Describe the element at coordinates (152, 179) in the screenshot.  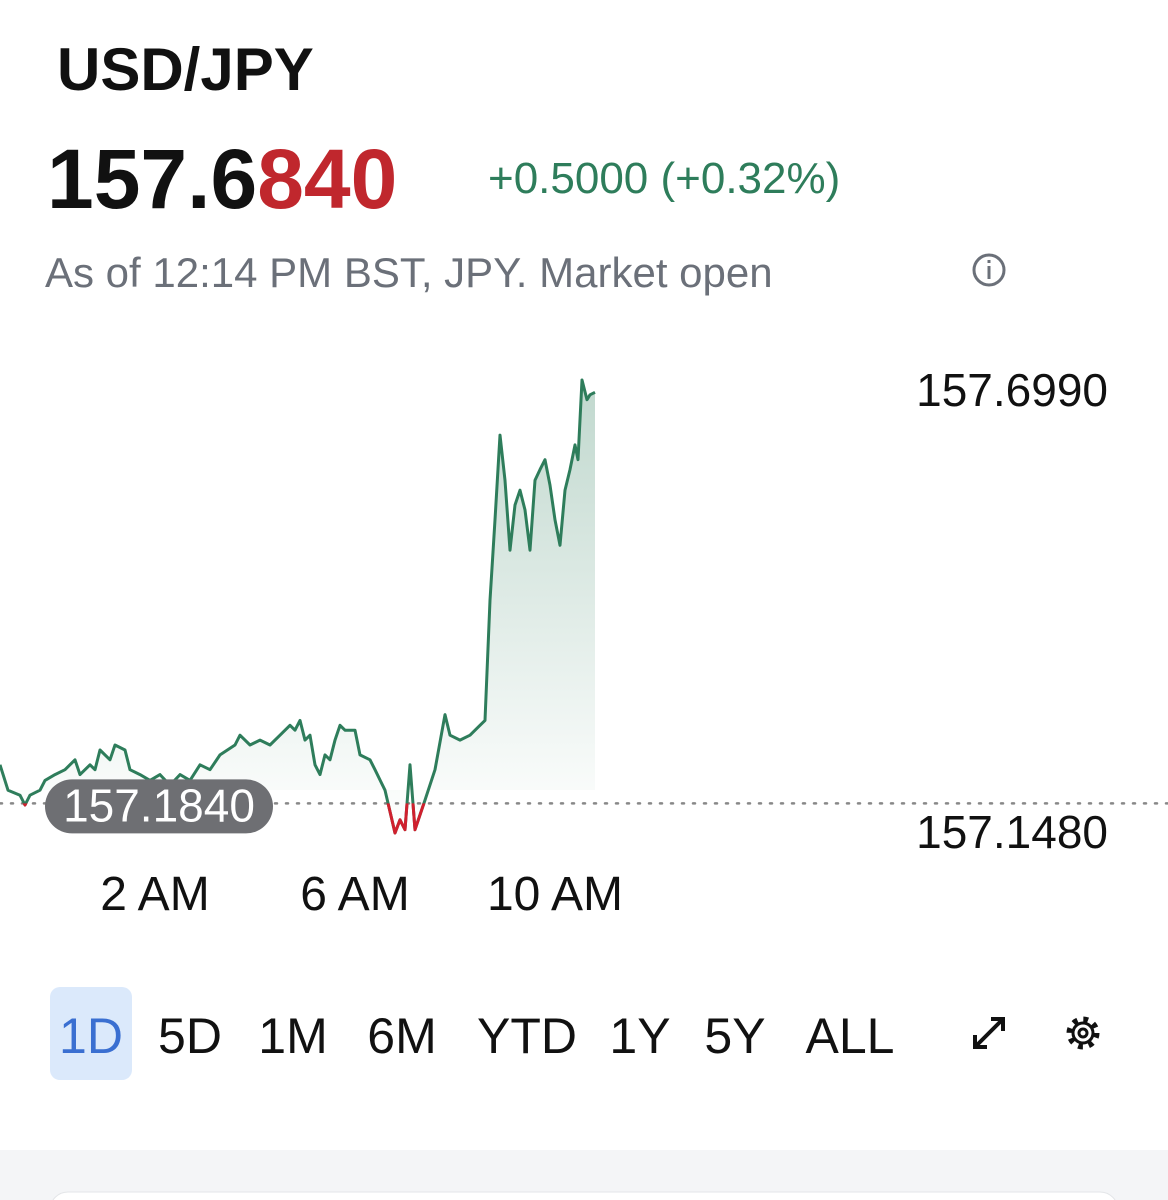
I see `price-main: 157.6` at that location.